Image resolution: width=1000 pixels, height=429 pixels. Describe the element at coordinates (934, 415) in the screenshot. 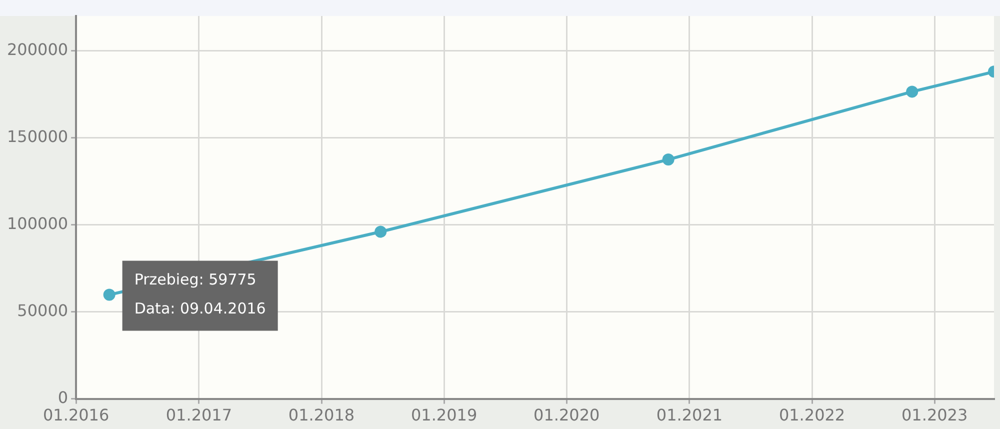

I see `x-tick-label: 01.2023` at that location.